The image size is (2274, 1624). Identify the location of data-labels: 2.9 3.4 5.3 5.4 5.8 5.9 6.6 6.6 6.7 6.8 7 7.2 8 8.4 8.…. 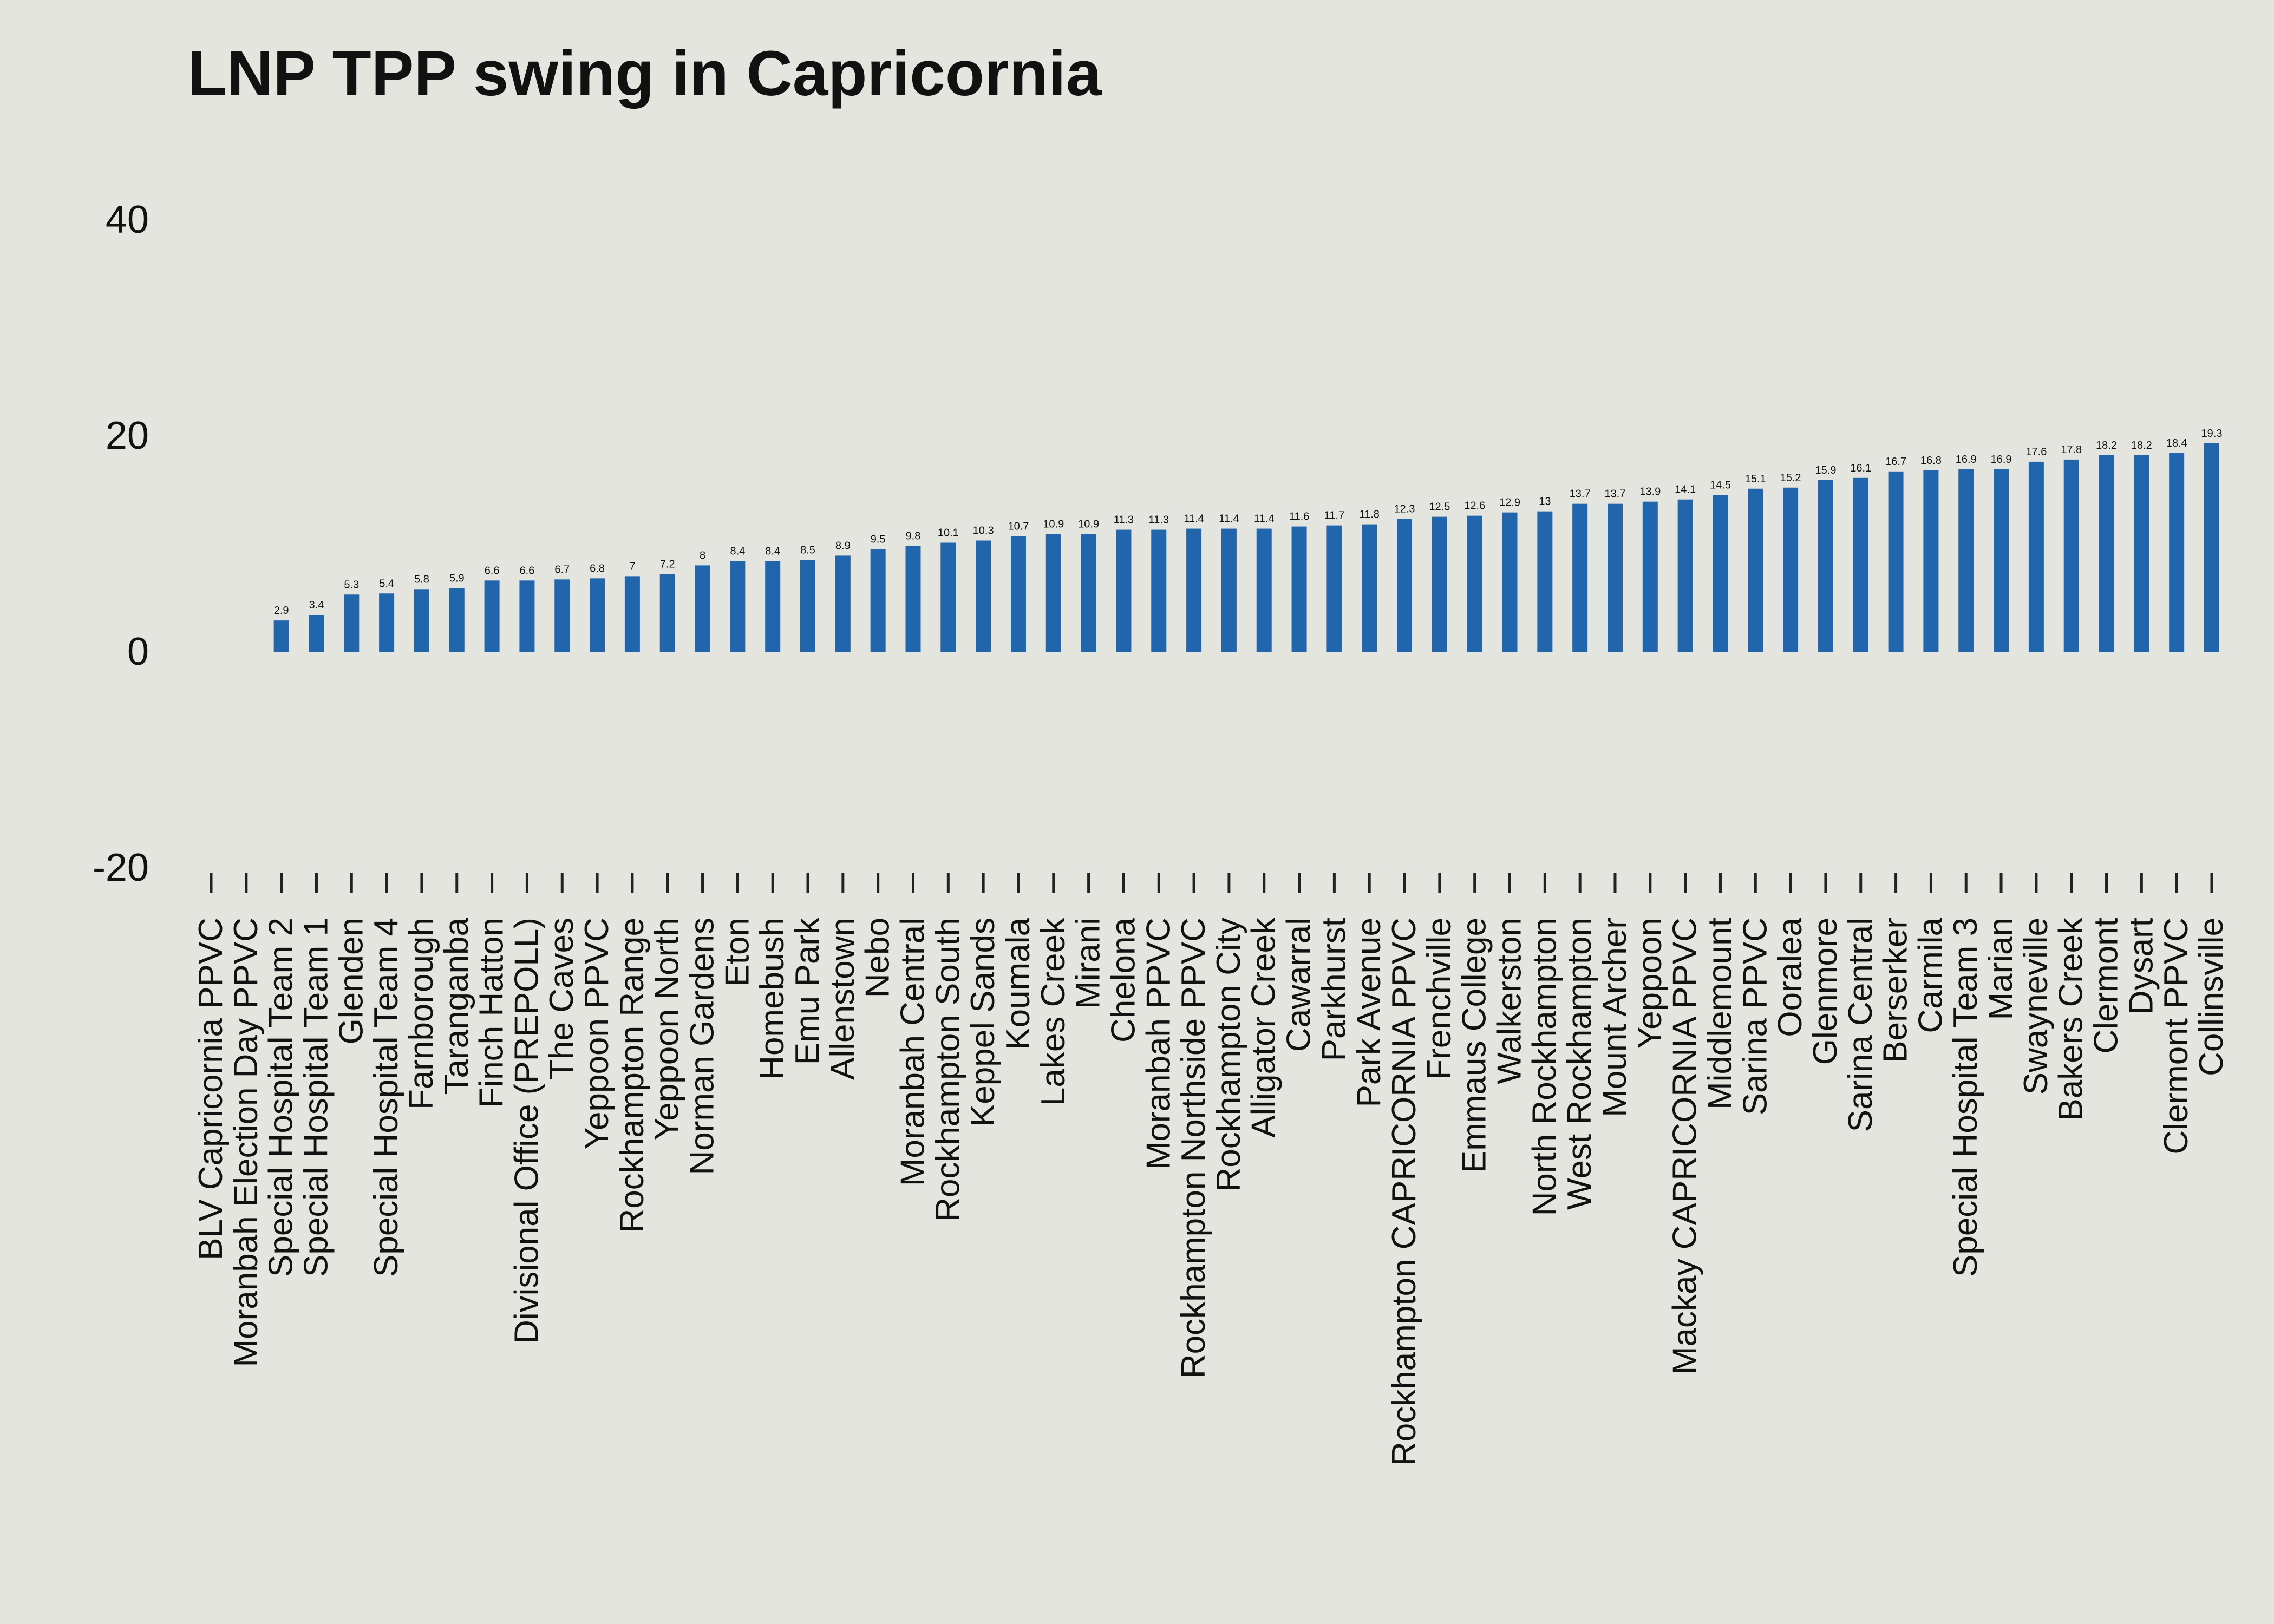
(1248, 522).